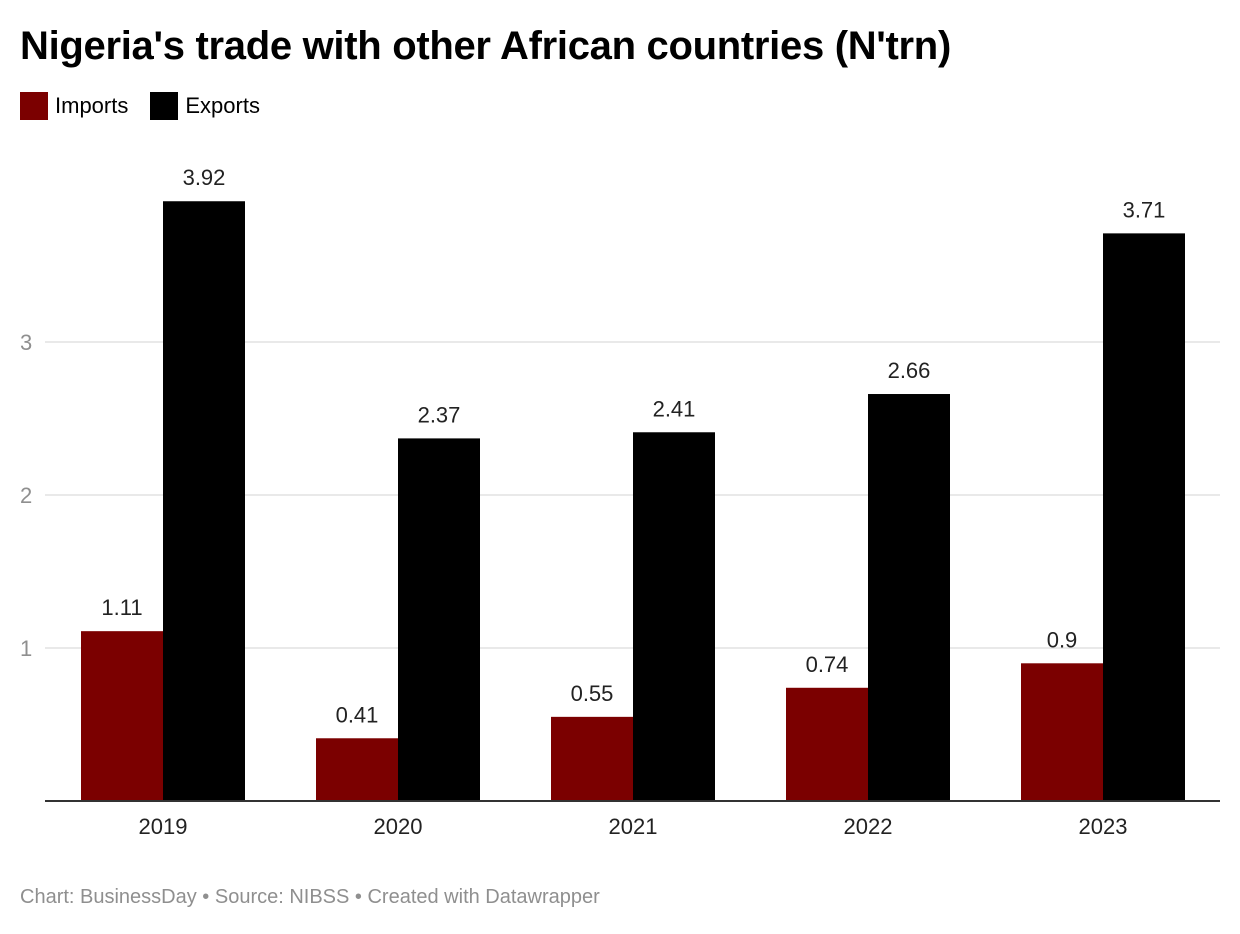 The height and width of the screenshot is (934, 1240). I want to click on legend-item-imports: Imports, so click(74, 106).